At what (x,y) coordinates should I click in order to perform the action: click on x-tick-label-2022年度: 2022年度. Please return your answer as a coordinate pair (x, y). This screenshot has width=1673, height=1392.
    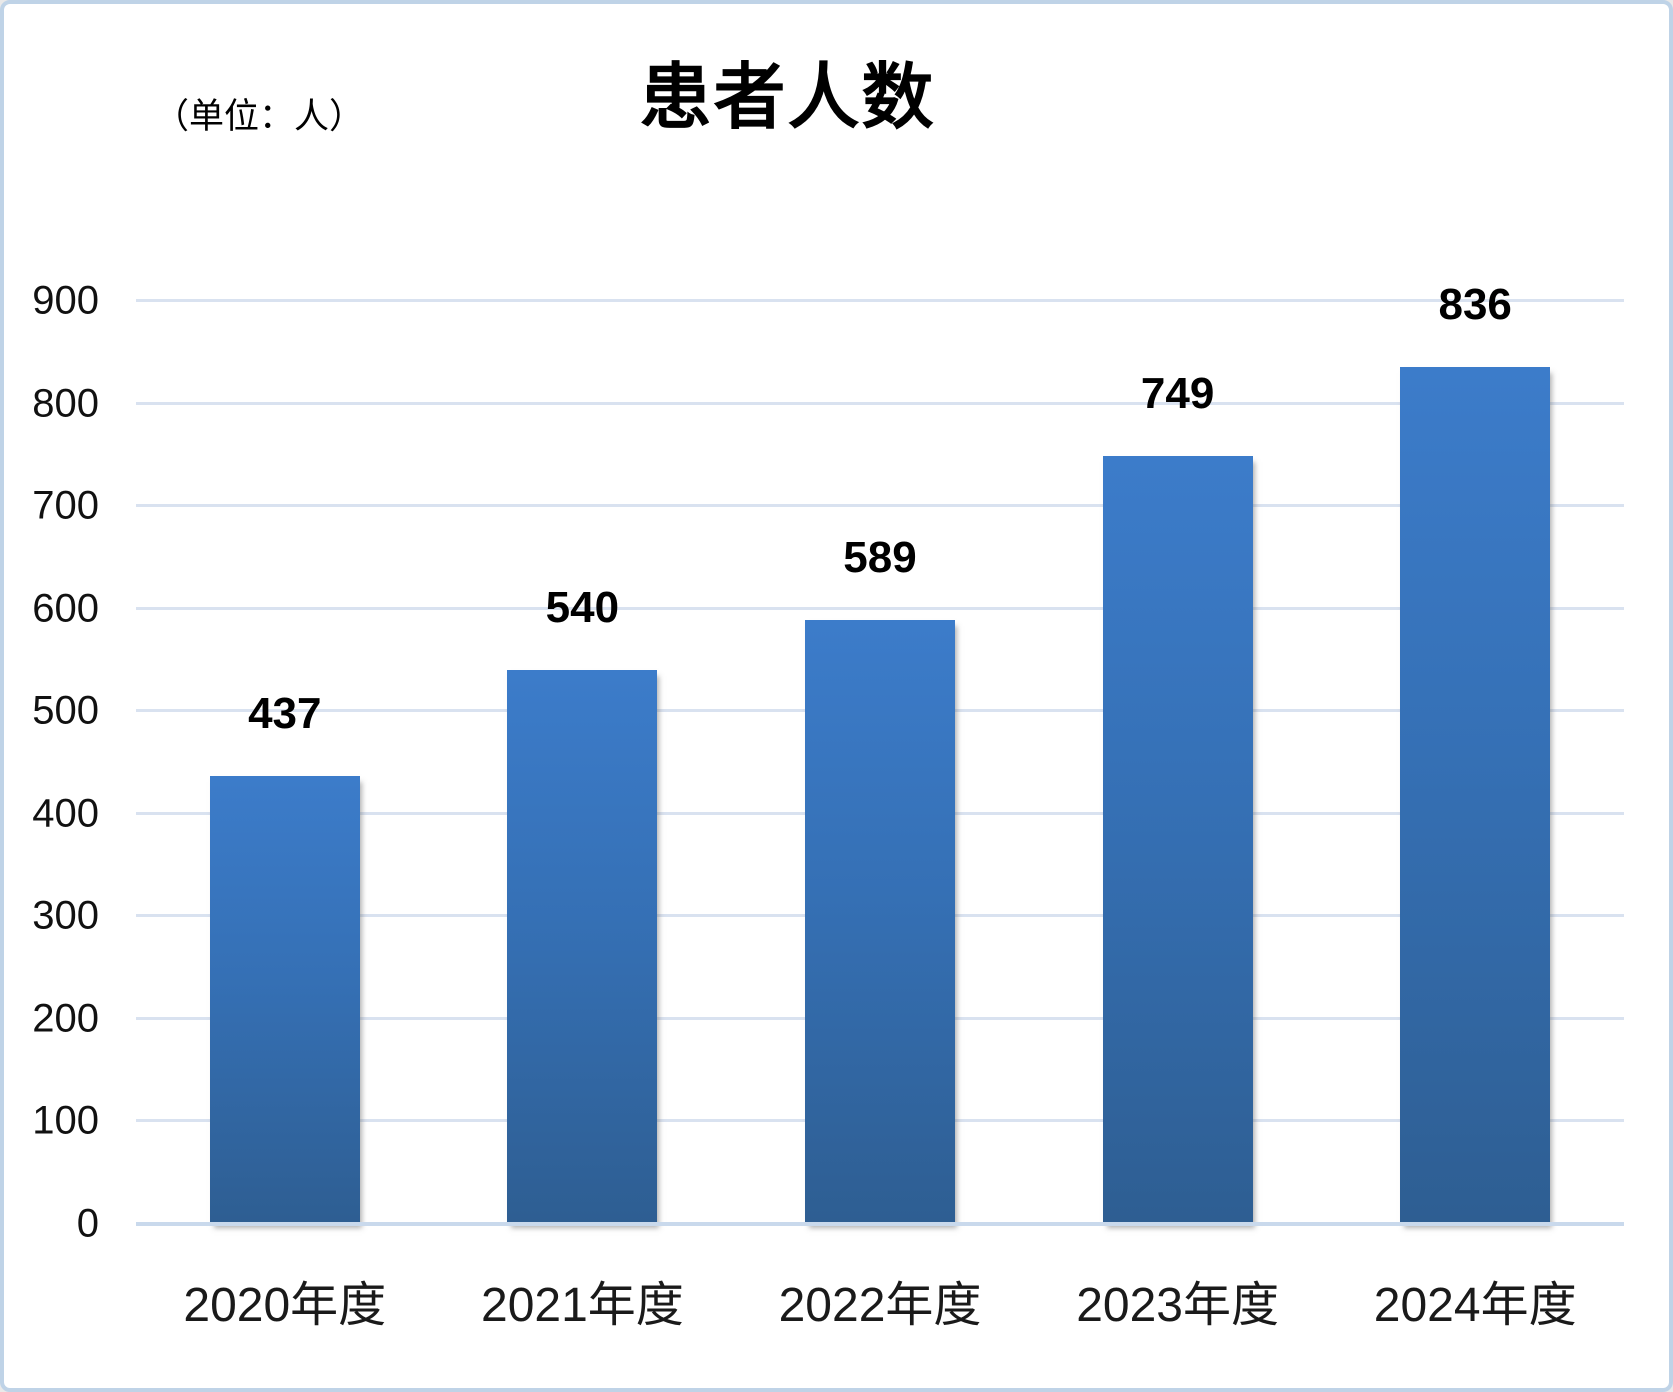
    Looking at the image, I should click on (880, 1305).